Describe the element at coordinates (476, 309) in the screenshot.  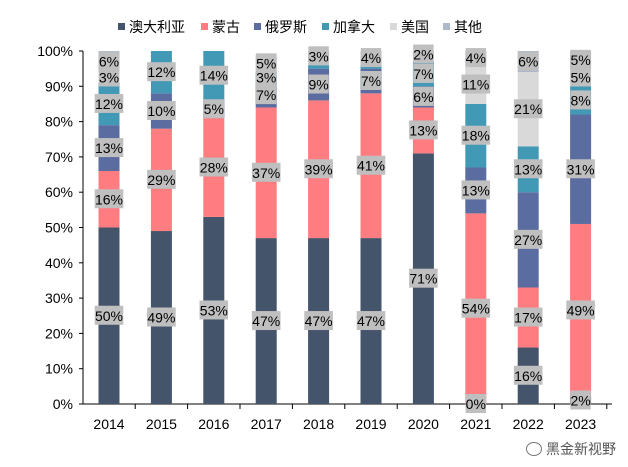
I see `data-label: 54%` at that location.